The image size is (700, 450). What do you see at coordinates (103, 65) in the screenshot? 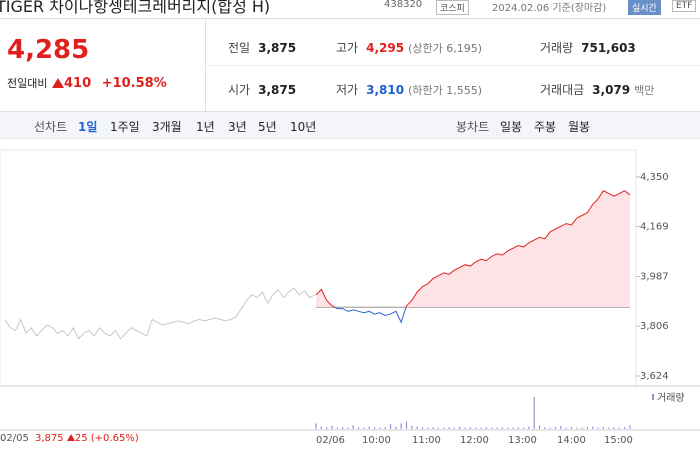
I see `price-box: 4,285 전일대비 410 +10.58%` at bounding box center [103, 65].